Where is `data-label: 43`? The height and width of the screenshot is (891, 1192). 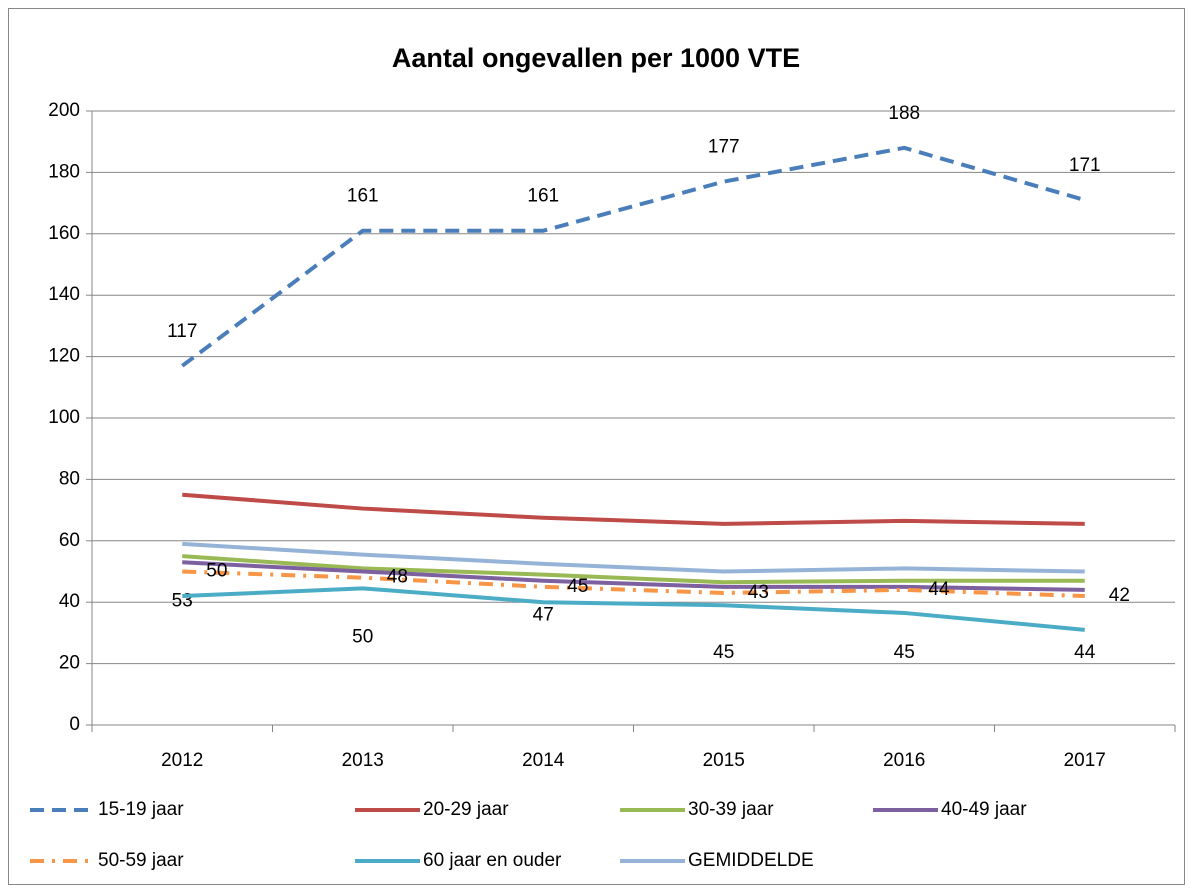 data-label: 43 is located at coordinates (758, 592).